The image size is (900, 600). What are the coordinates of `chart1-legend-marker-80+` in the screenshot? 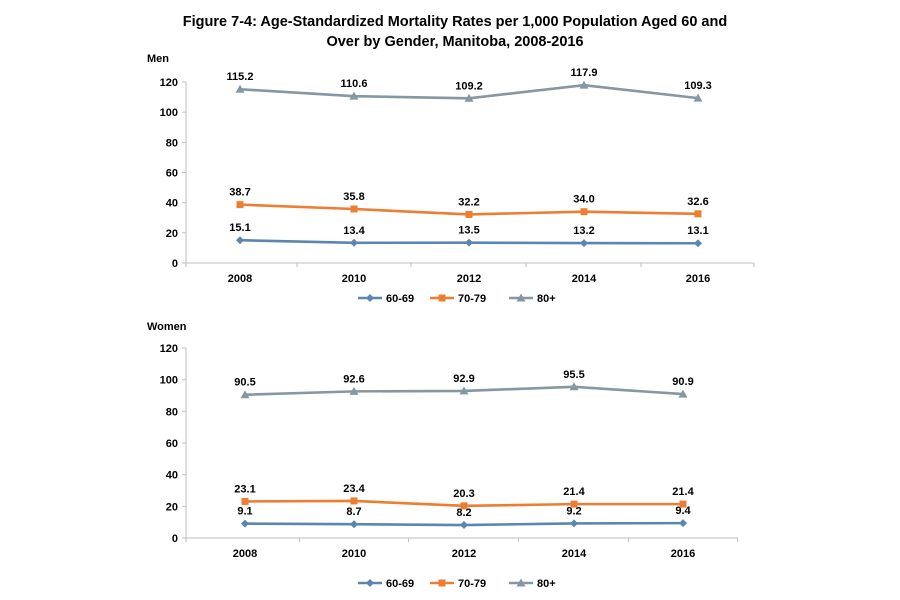 It's located at (521, 582).